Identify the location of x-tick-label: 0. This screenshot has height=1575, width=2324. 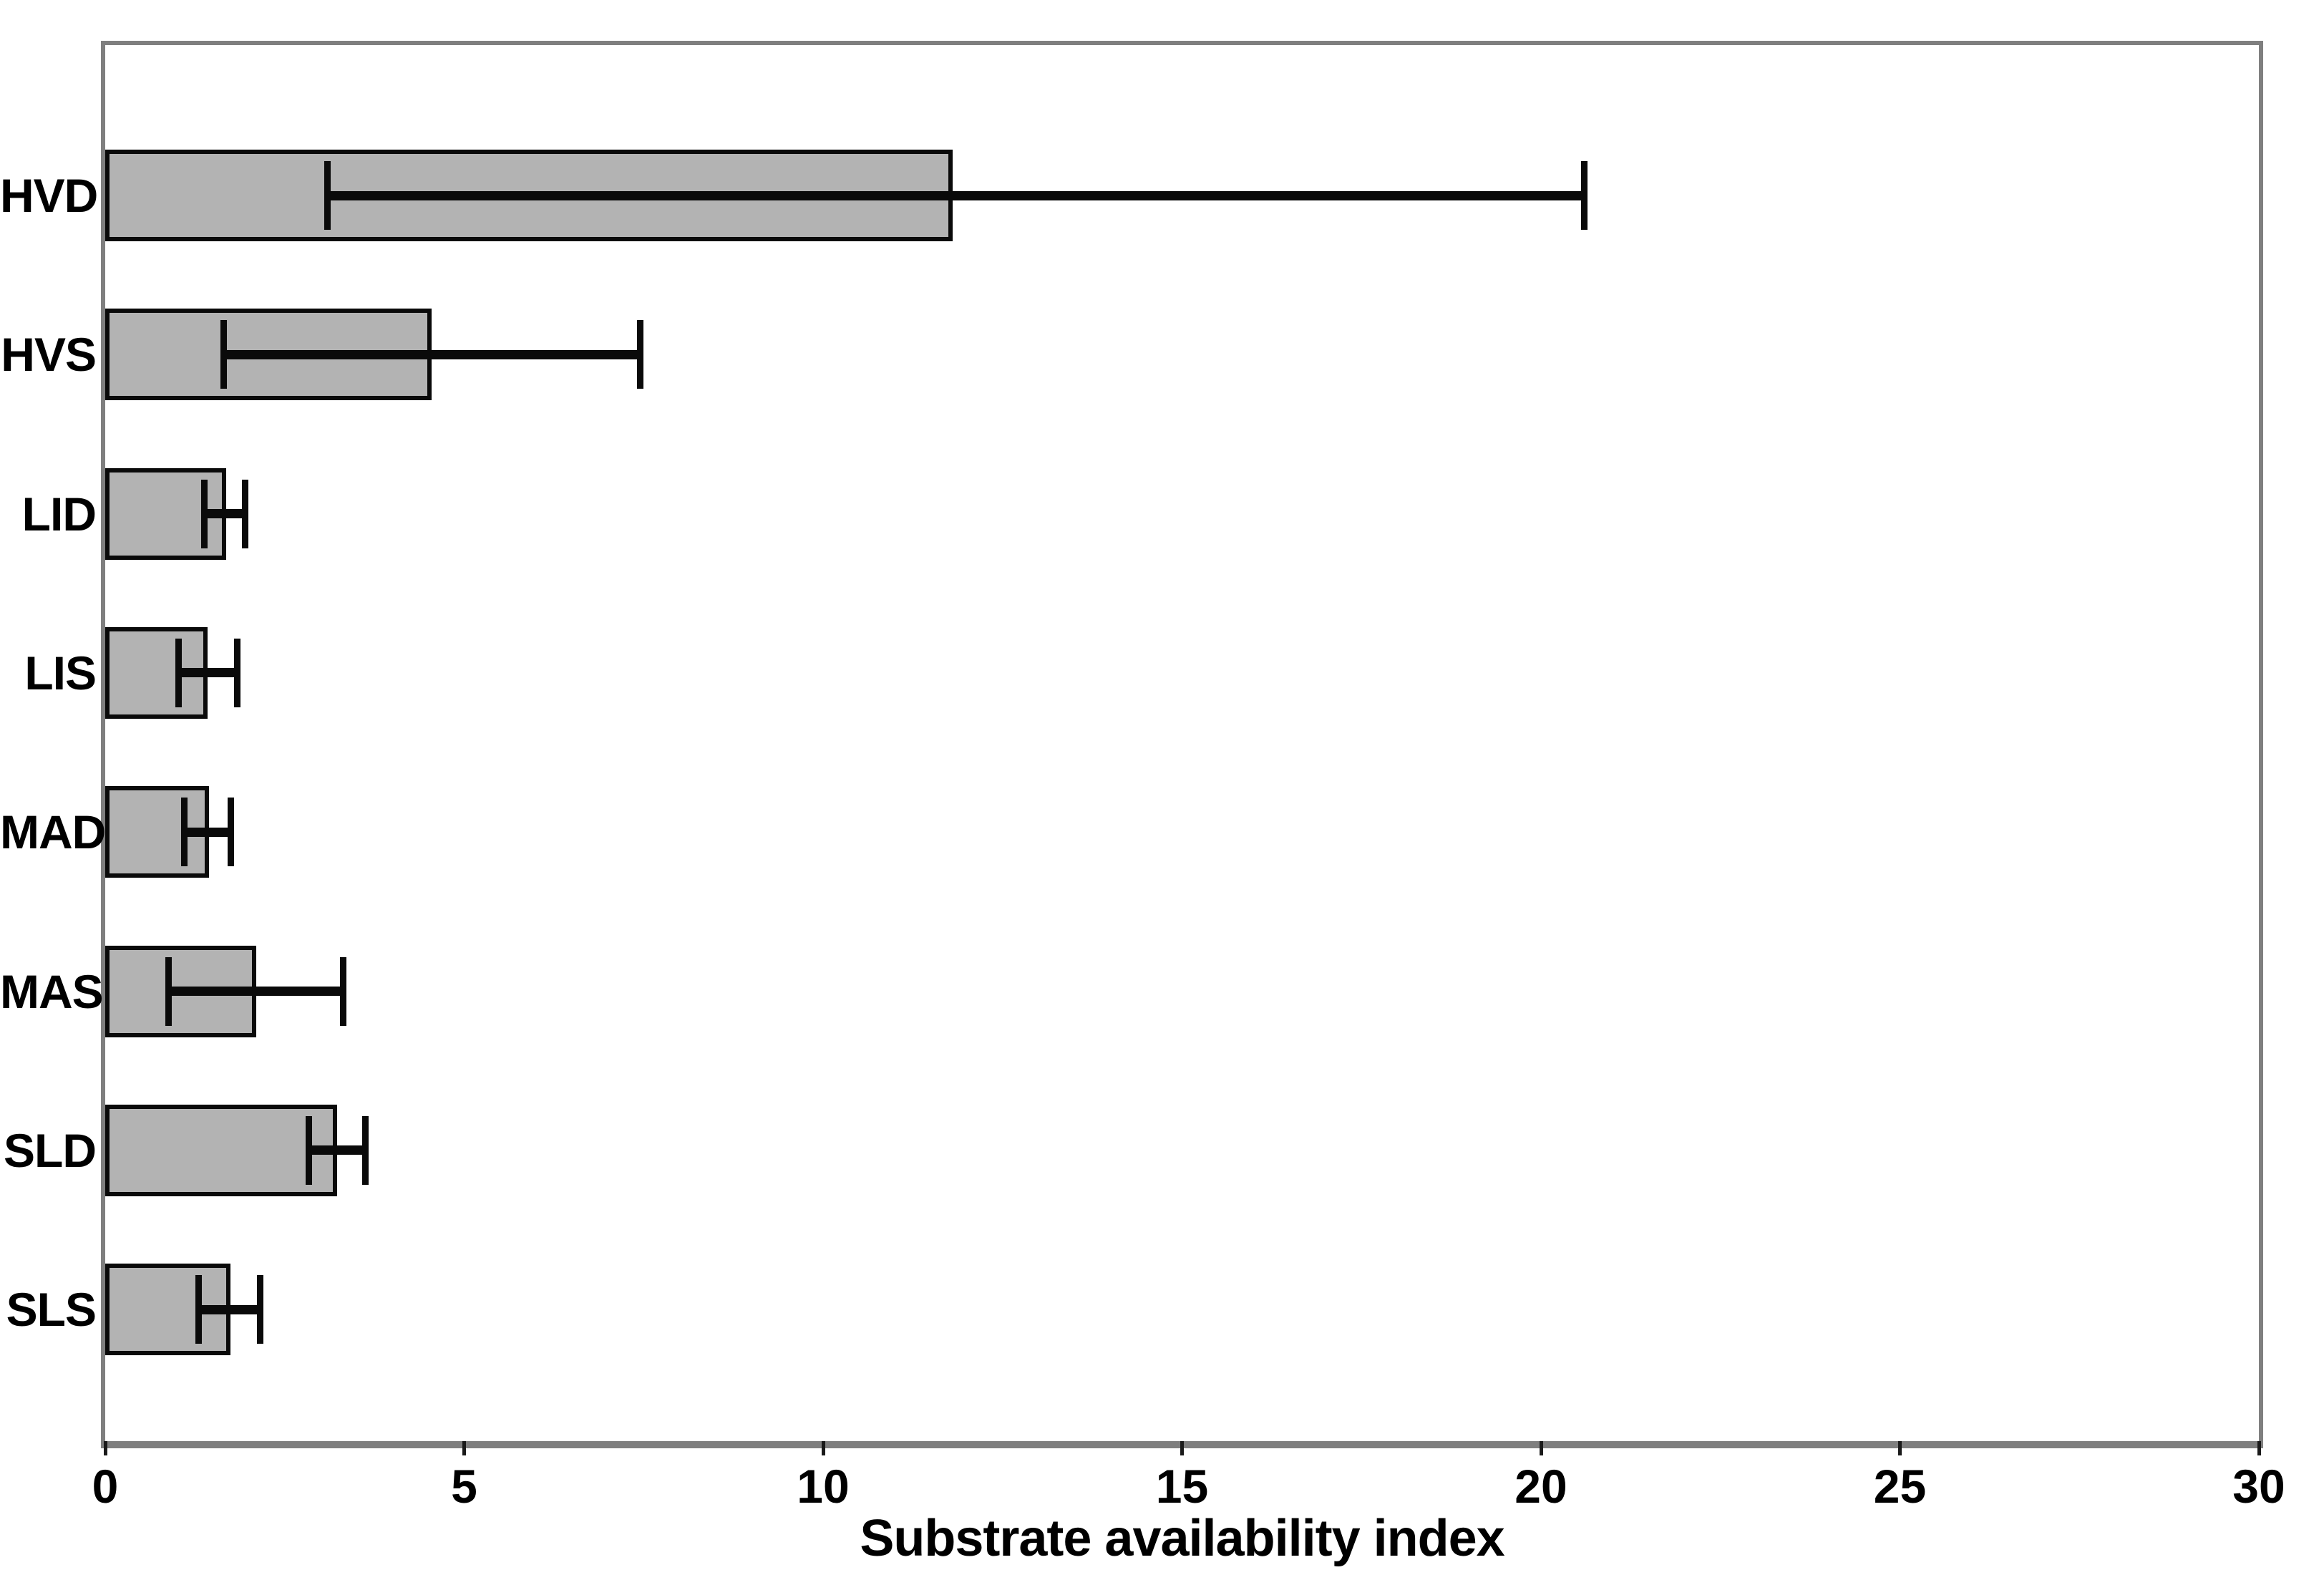
(105, 1486).